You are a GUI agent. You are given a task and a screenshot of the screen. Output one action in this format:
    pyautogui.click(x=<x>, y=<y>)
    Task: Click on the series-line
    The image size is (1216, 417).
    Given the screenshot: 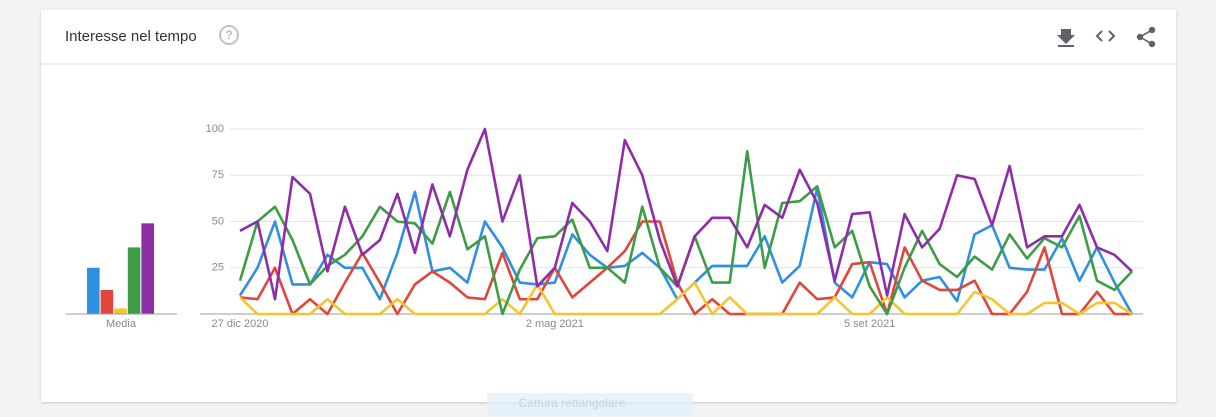 What is the action you would take?
    pyautogui.click(x=686, y=298)
    